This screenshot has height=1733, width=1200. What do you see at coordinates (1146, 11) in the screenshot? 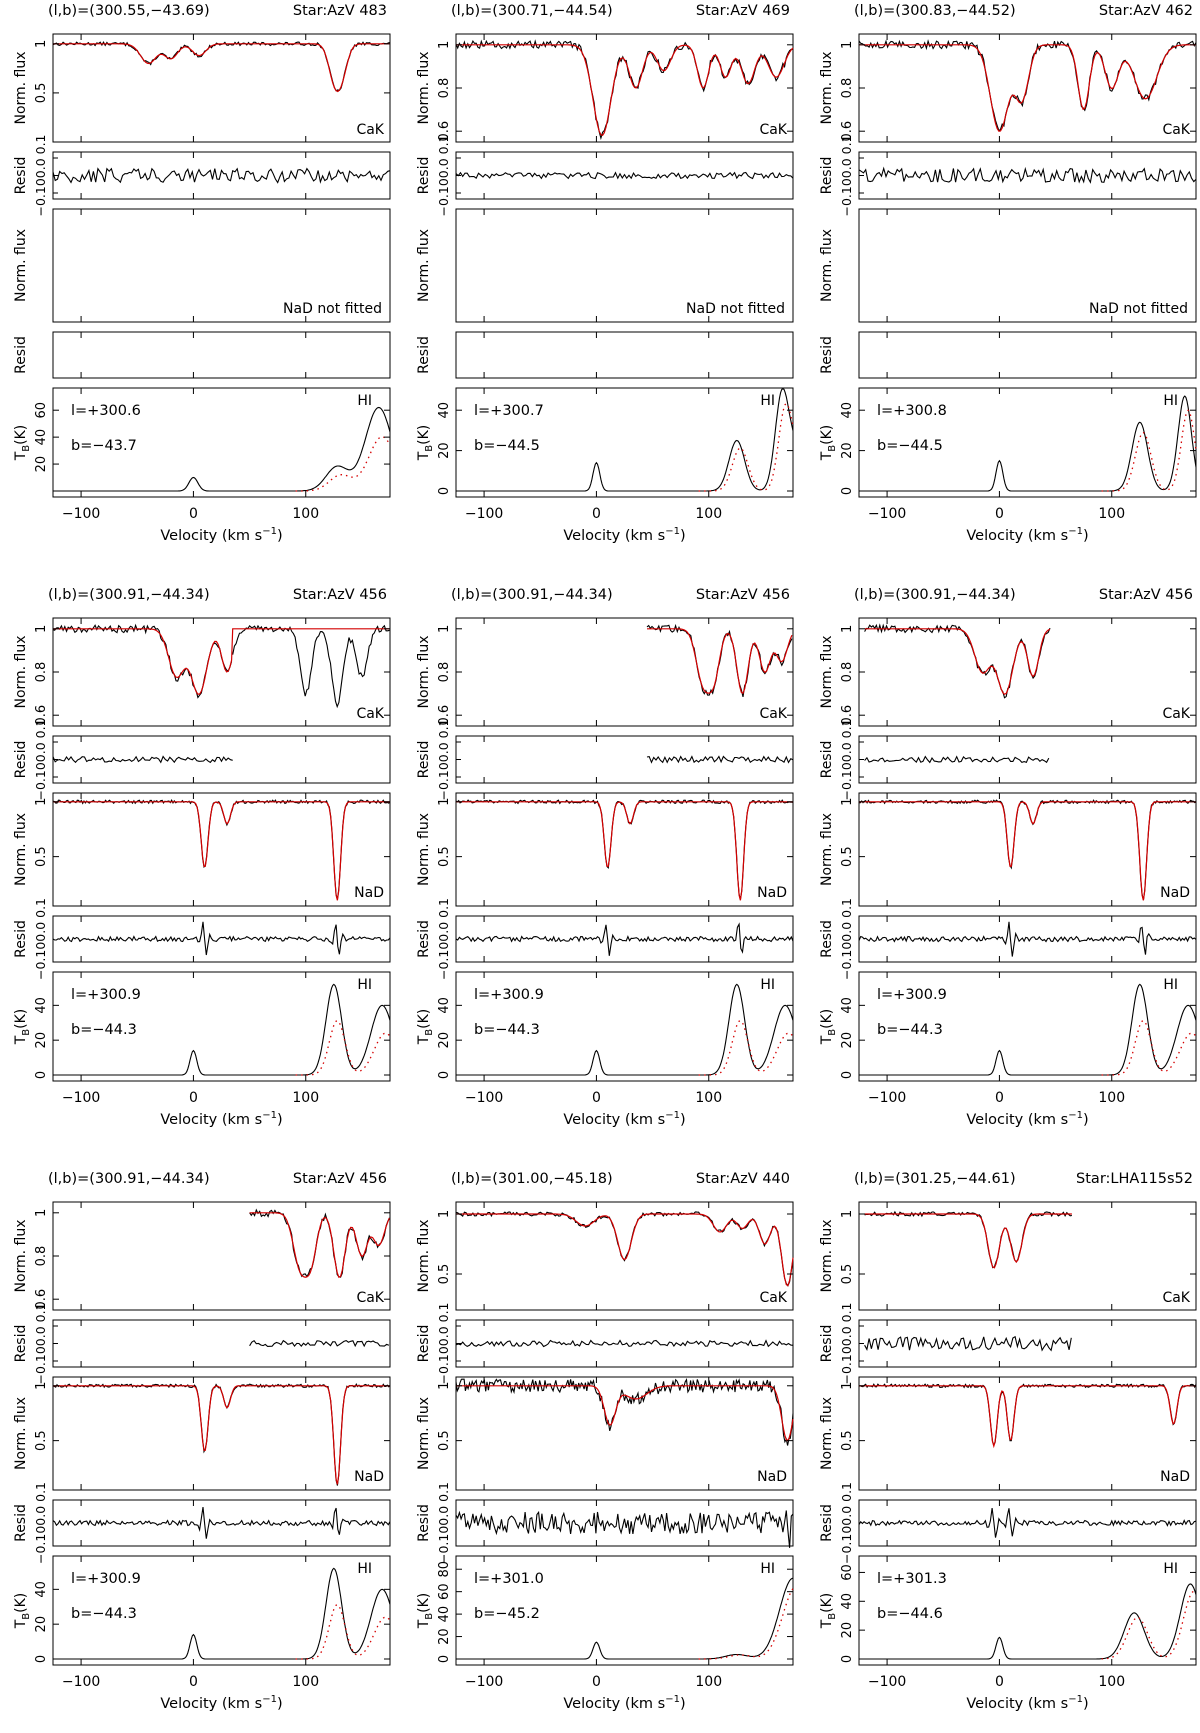
I see `panel-star-name: Star:AzV 462` at bounding box center [1146, 11].